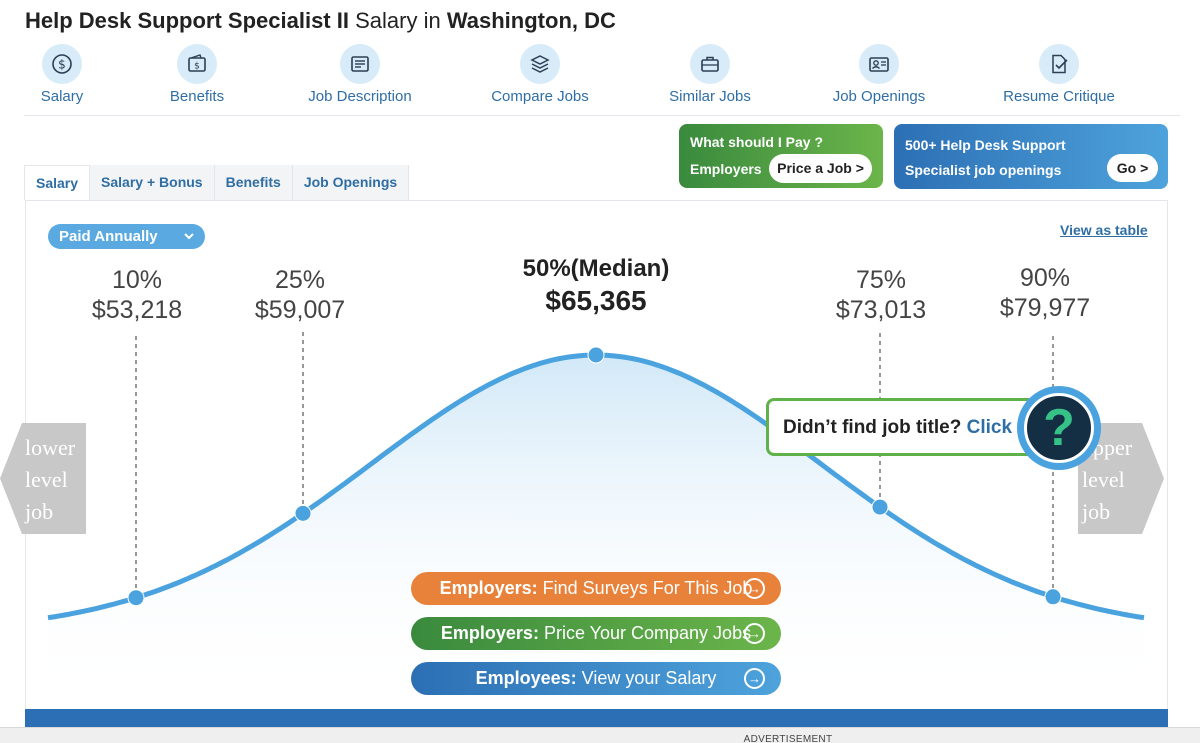  Describe the element at coordinates (351, 182) in the screenshot. I see `tab-job-openings: Job Openings` at that location.